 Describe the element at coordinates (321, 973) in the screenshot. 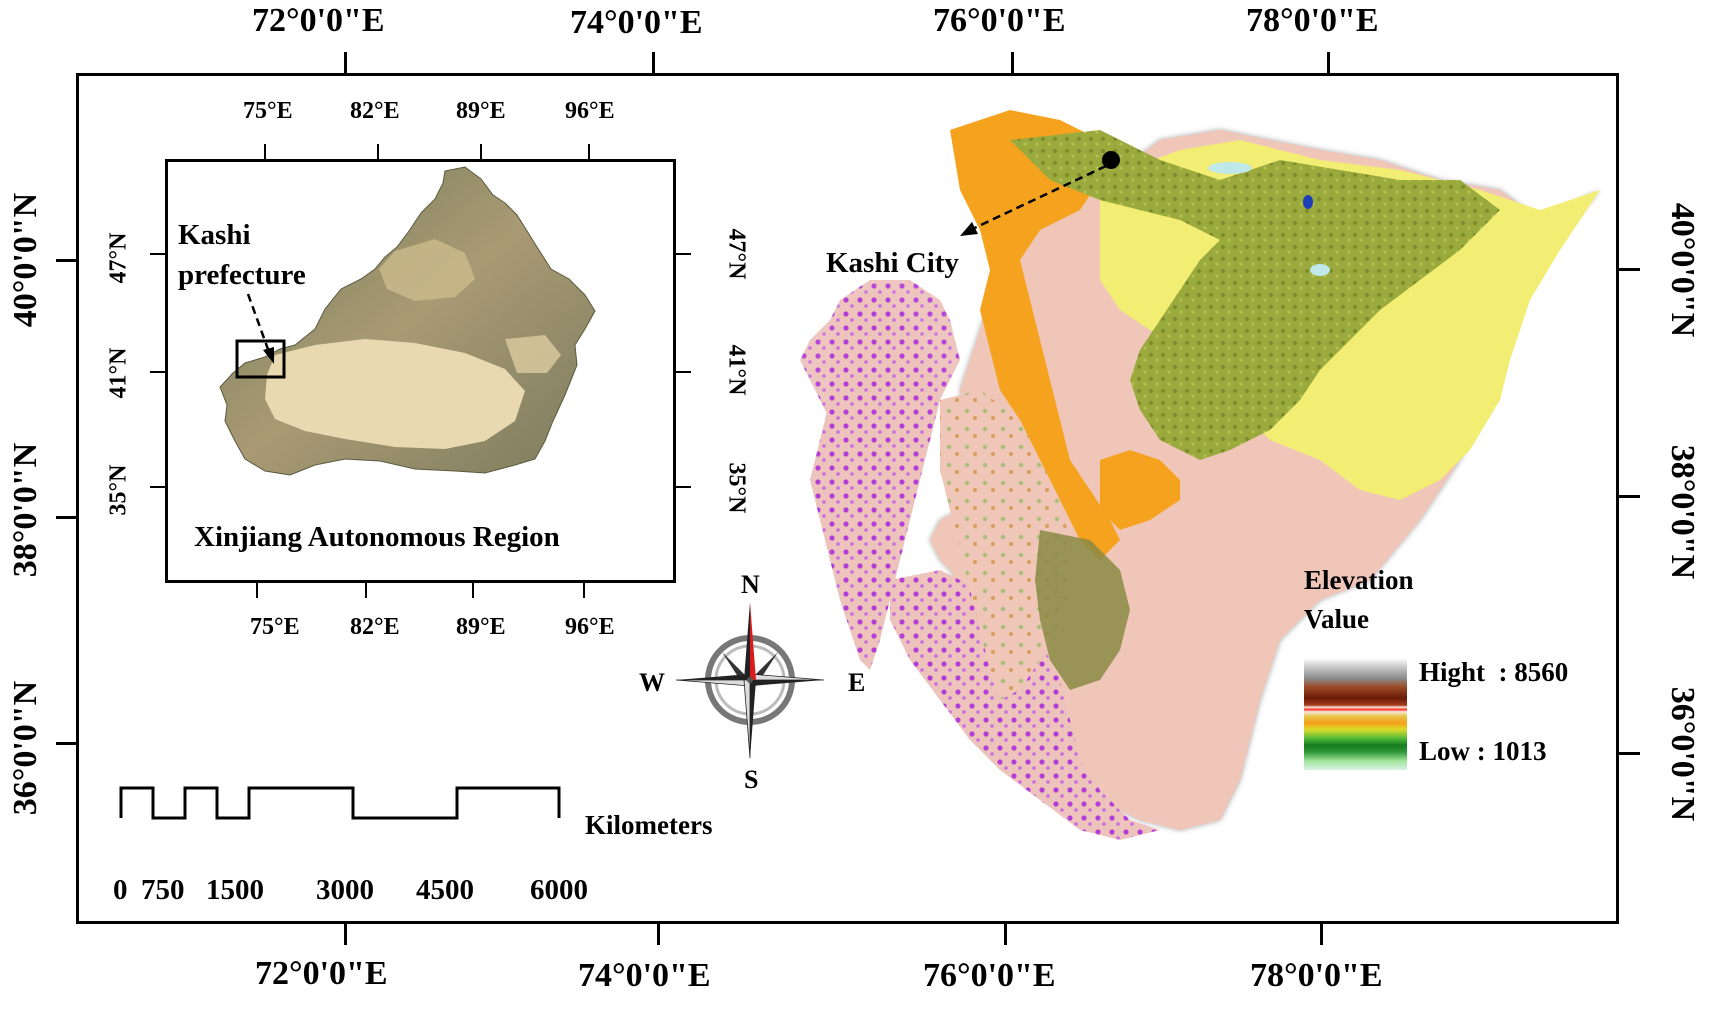

I see `bottom-lon-label: 72°0'0"E` at that location.